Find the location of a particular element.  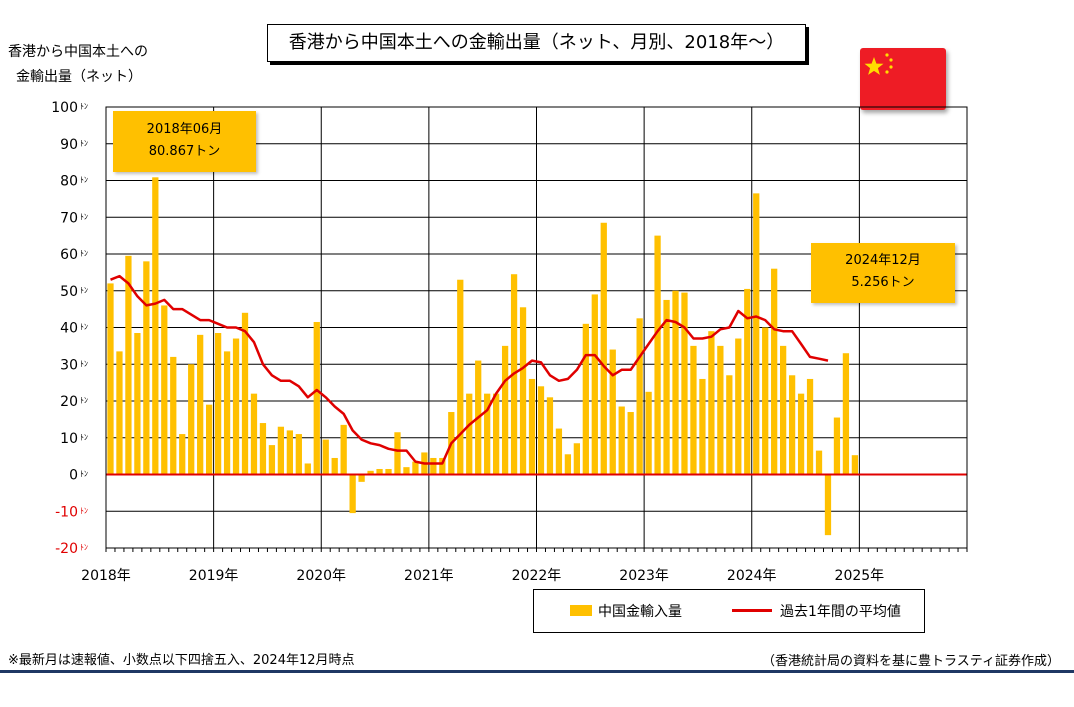

y-tick-label: 0 is located at coordinates (73, 476).